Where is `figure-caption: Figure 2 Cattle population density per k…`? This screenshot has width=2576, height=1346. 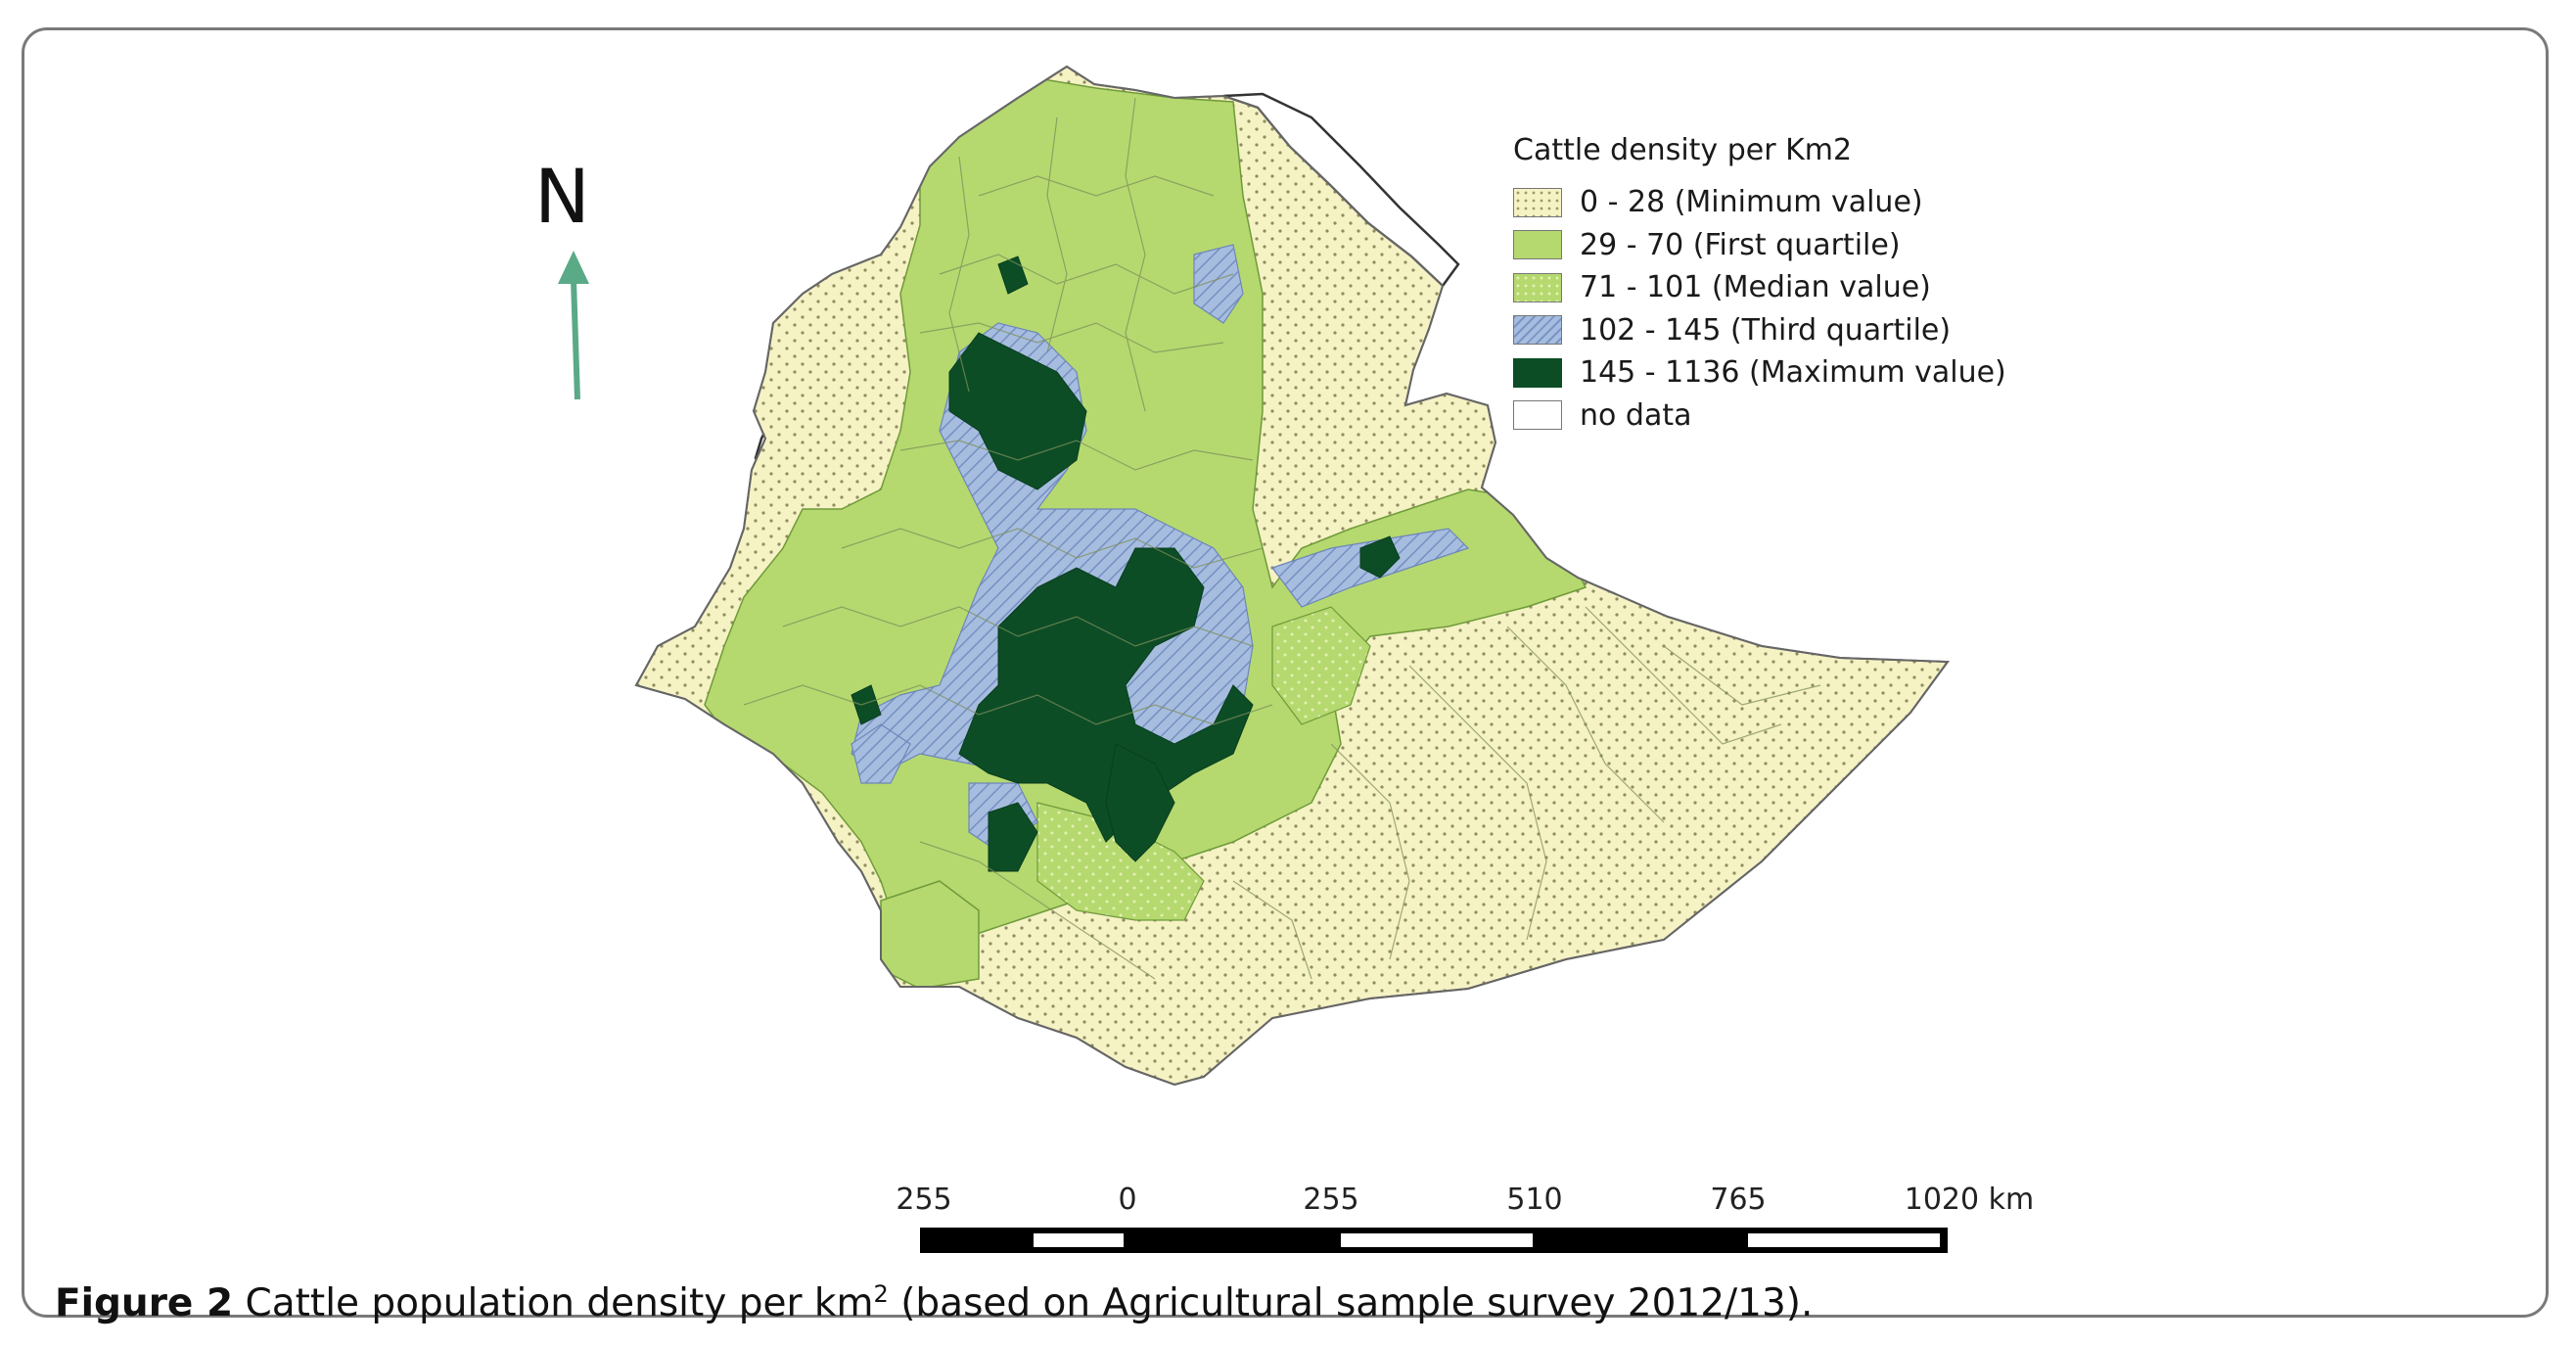
figure-caption: Figure 2 Cattle population density per k… is located at coordinates (934, 1302).